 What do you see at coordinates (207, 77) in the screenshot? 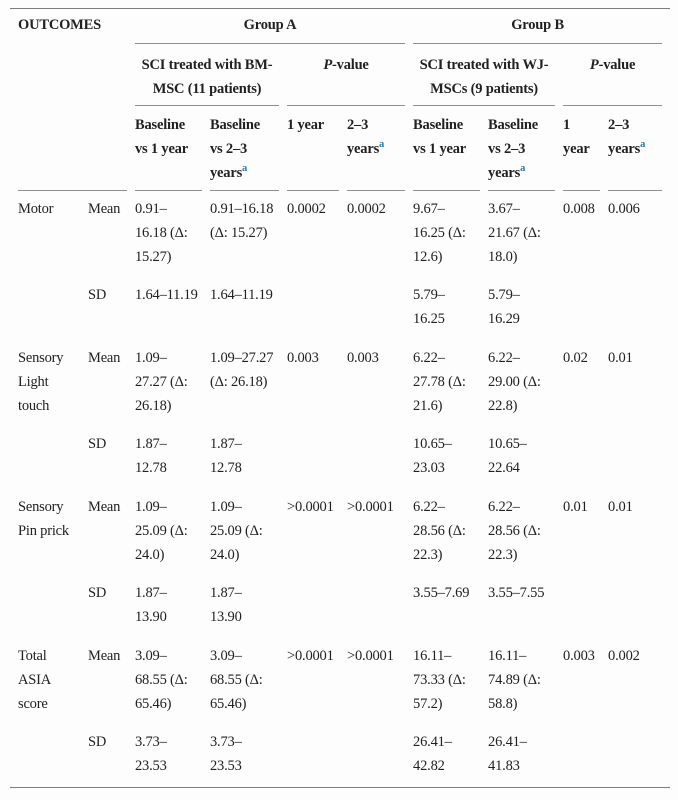
I see `group-a-cohort-label: SCI treated with BM- MSC (11 patients)` at bounding box center [207, 77].